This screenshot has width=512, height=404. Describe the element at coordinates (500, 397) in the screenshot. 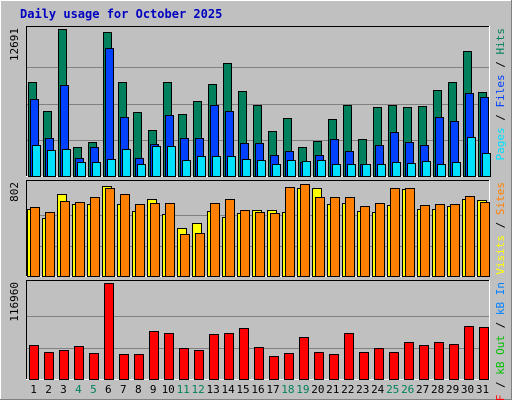

I see `legend-part: kB F` at that location.